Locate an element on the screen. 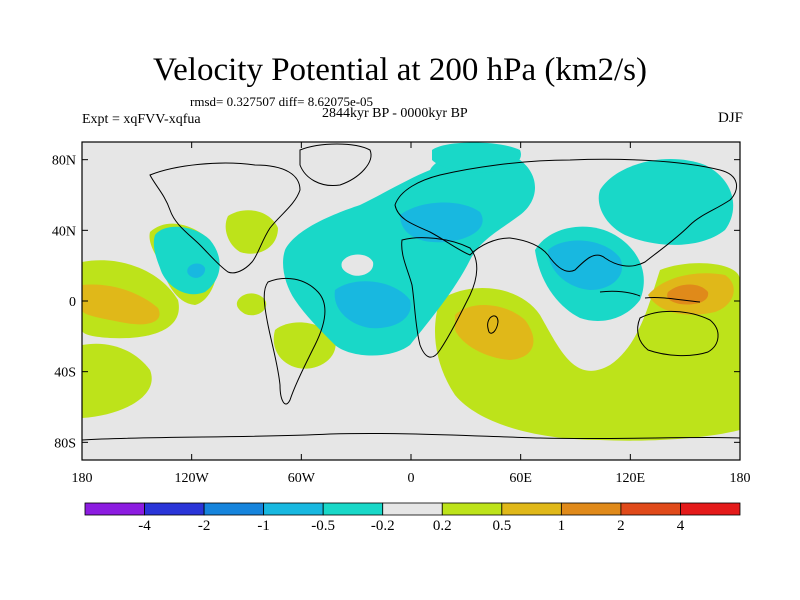 The width and height of the screenshot is (800, 600). period-text: 2844kyr BP - 0000kyr BP is located at coordinates (395, 113).